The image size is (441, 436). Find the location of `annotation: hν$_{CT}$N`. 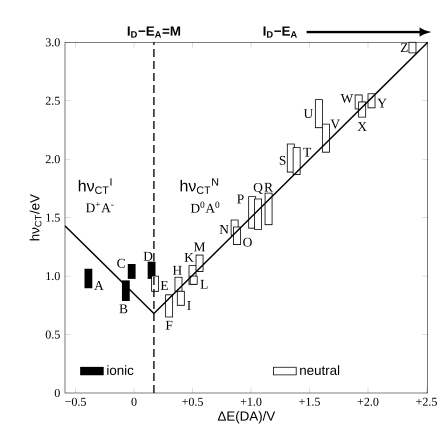

annotation: hν$_{CT}$N is located at coordinates (199, 186).